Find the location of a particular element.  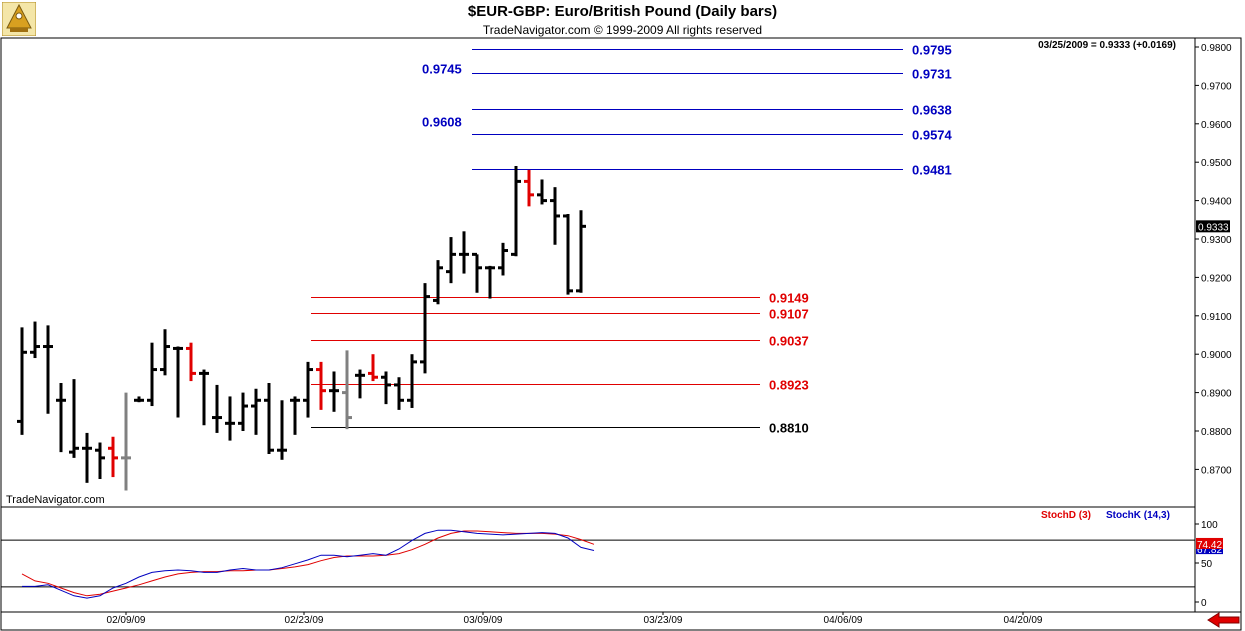

current-price-box is located at coordinates (1213, 226).